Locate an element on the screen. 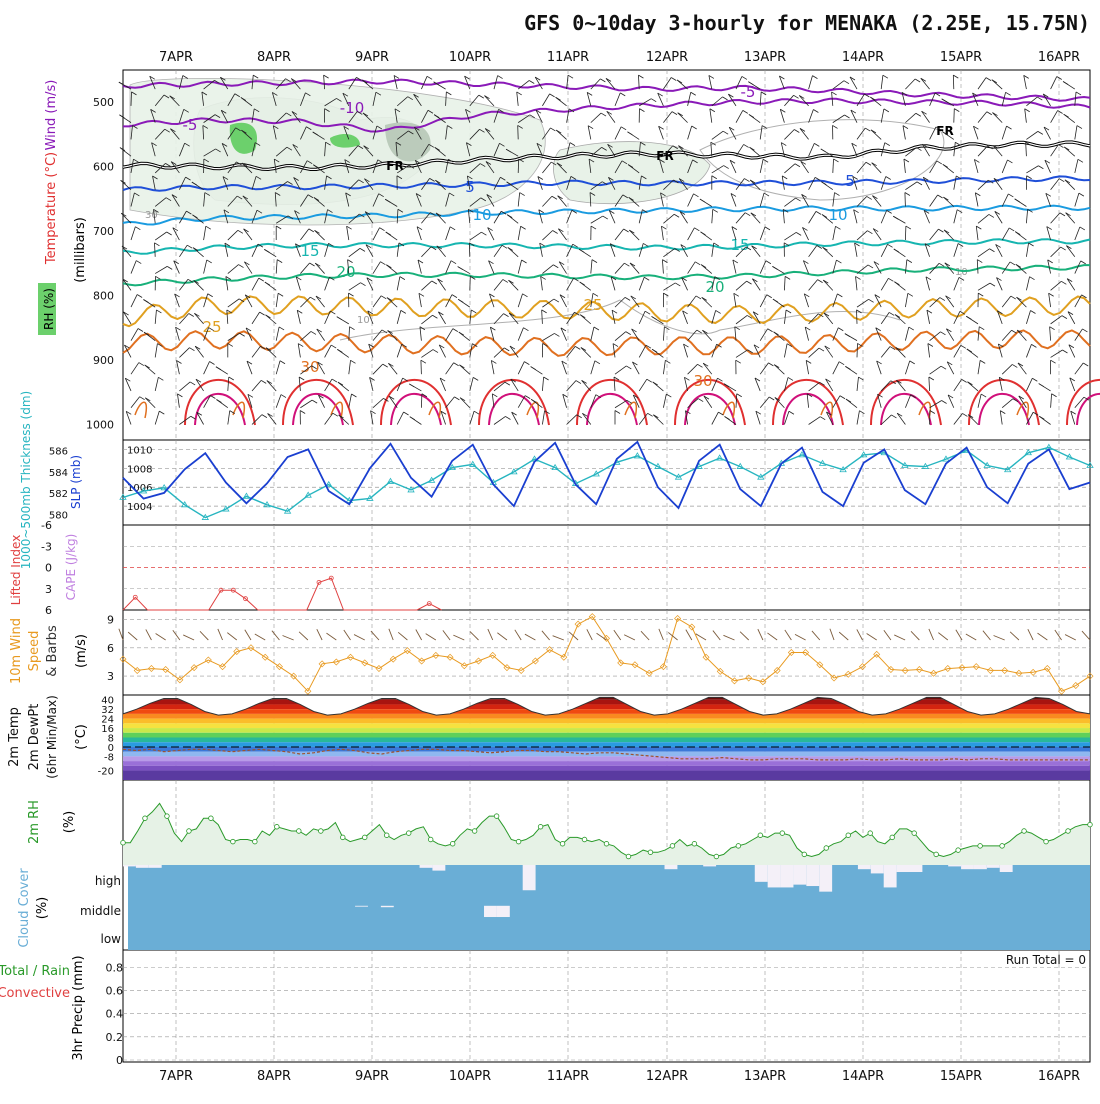  pressure-tick: 1000 is located at coordinates (100, 425).